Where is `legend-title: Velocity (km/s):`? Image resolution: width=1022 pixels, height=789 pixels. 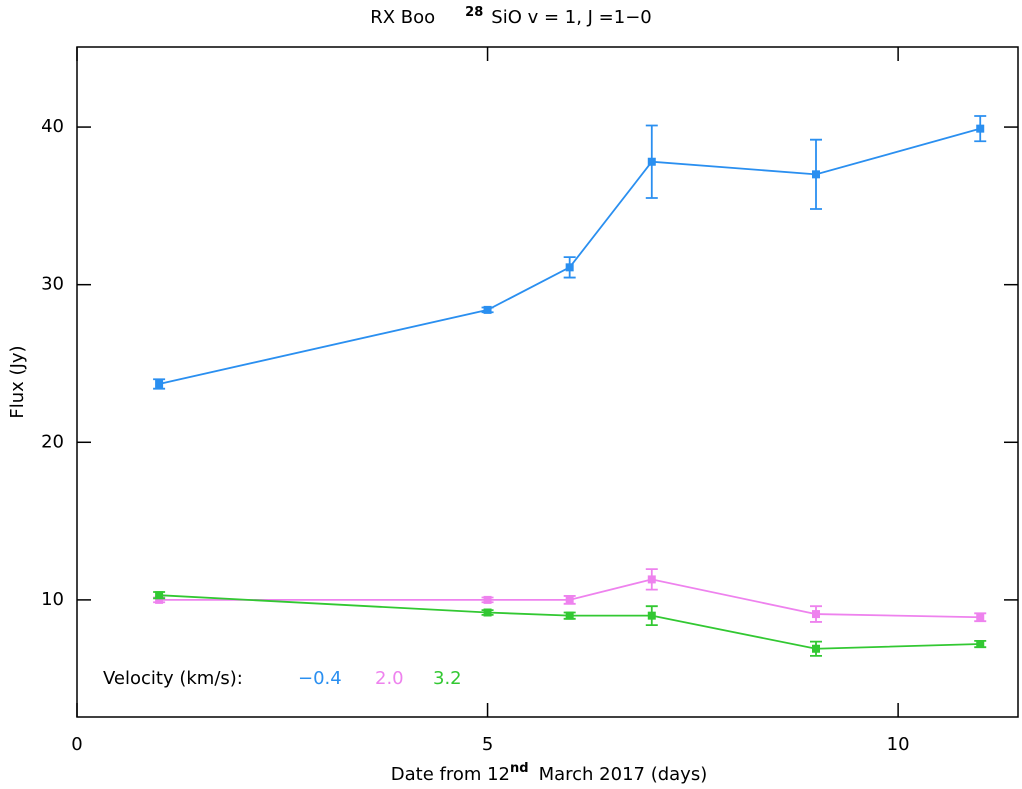
legend-title: Velocity (km/s): is located at coordinates (173, 678).